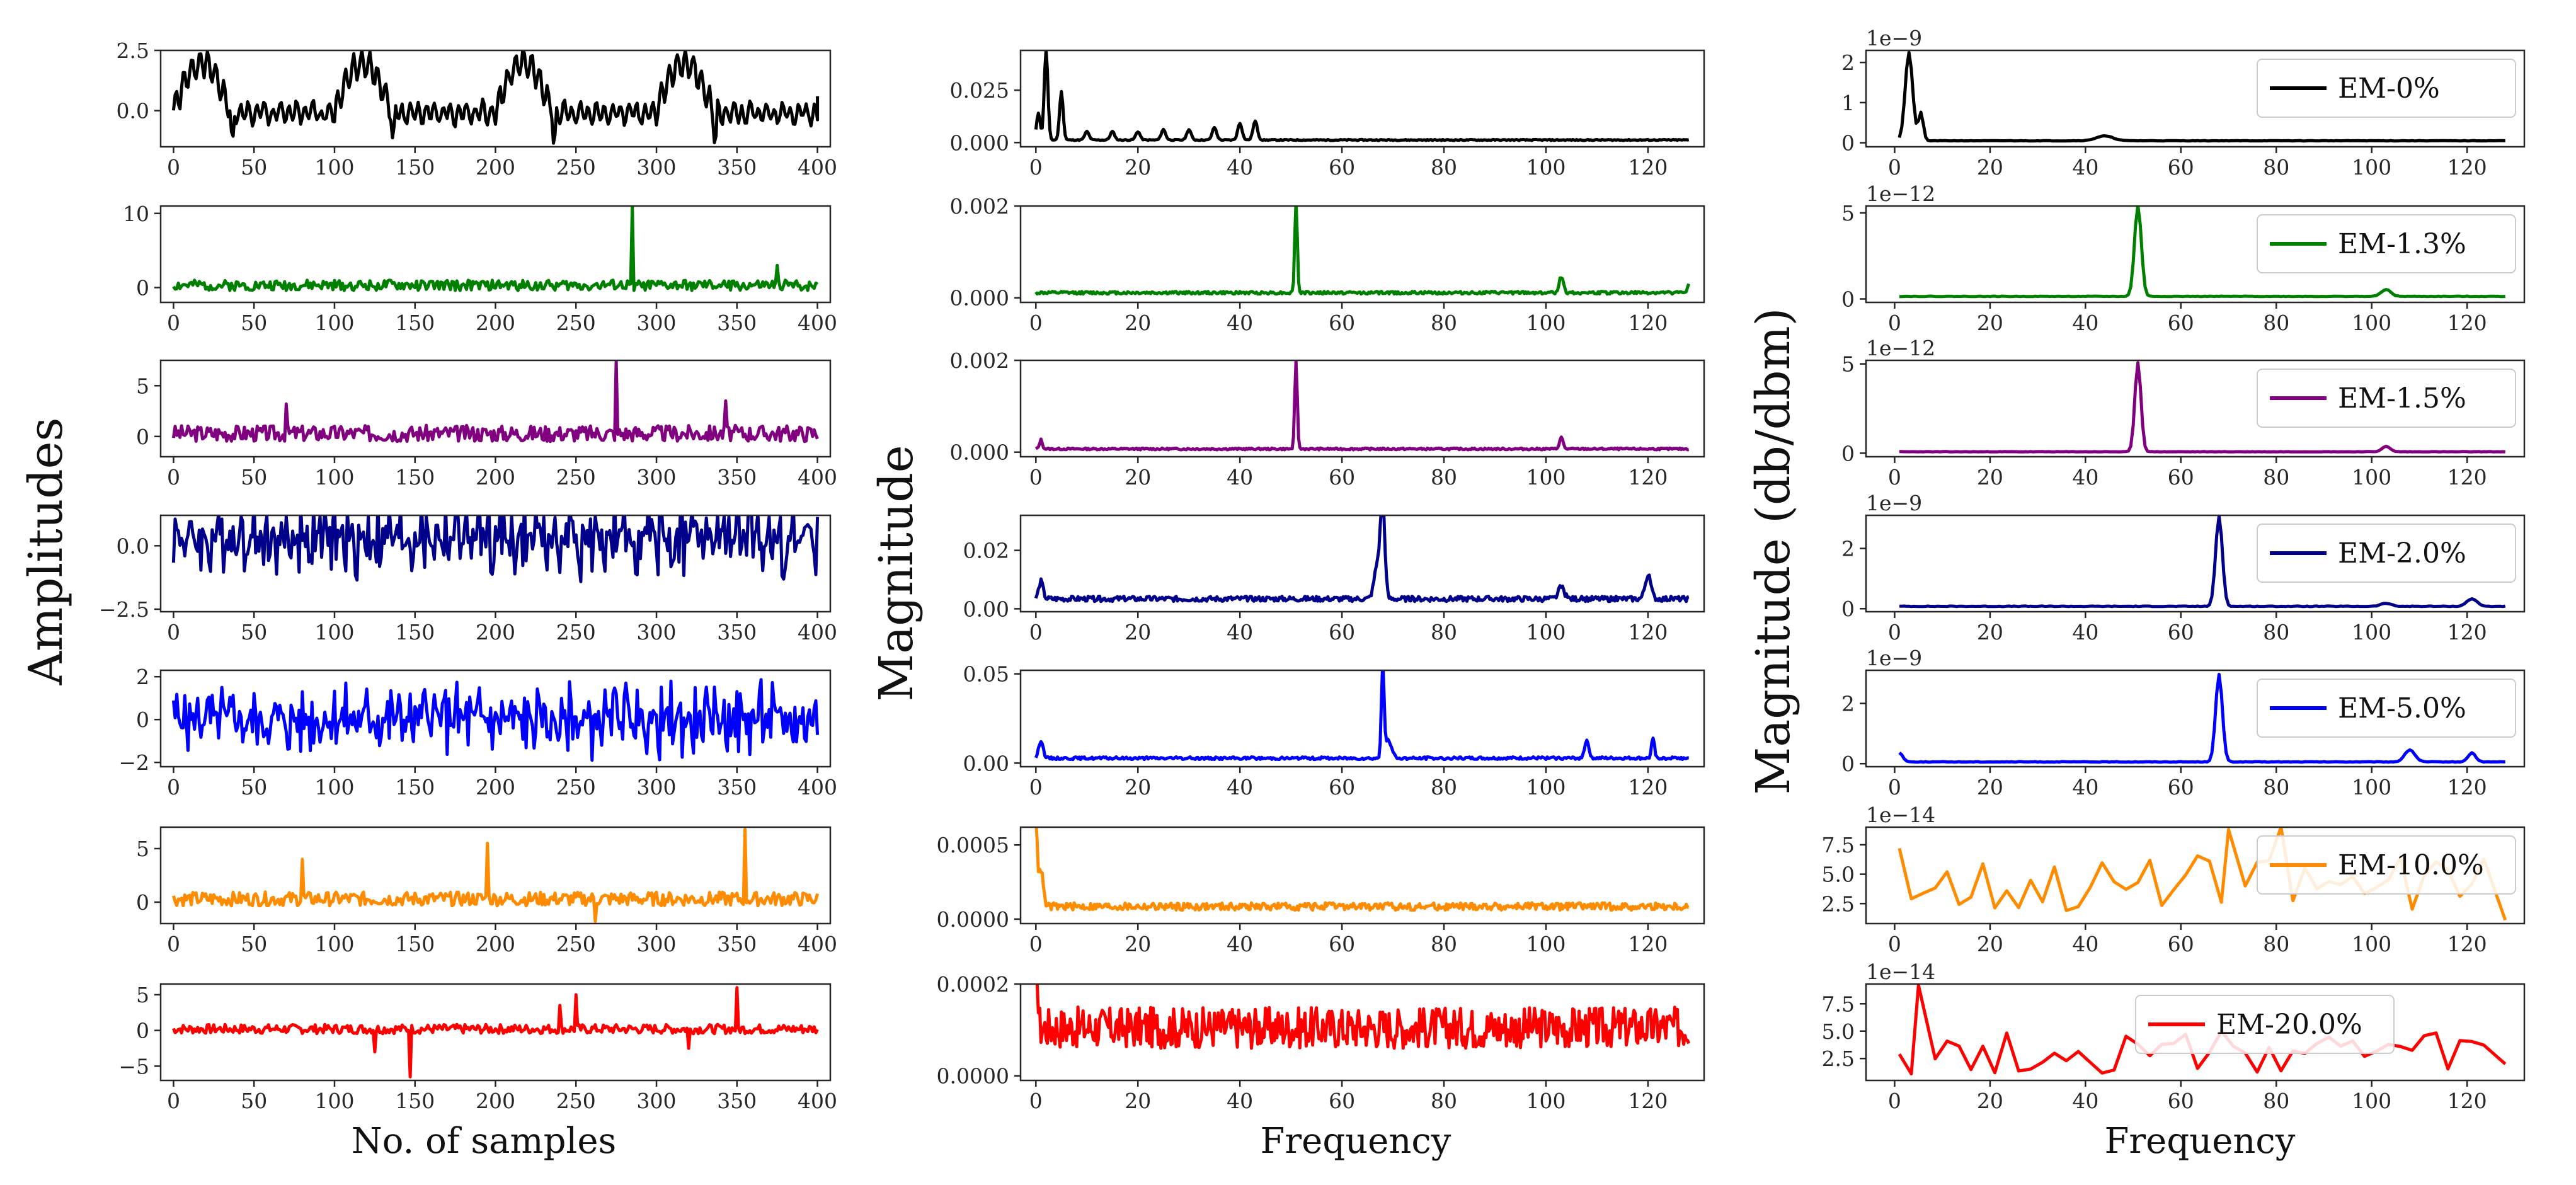 This screenshot has width=2576, height=1185. Describe the element at coordinates (1334, 579) in the screenshot. I see `panel-fft-em-2.0: 0 20 40 60 80 100 120 0.00 0.02` at that location.